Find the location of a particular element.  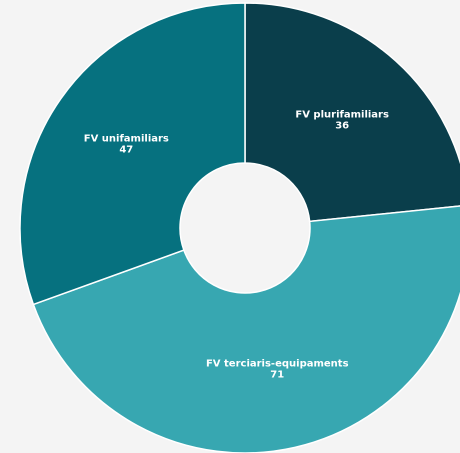

slice-label: FV plurifamiliars is located at coordinates (342, 114).